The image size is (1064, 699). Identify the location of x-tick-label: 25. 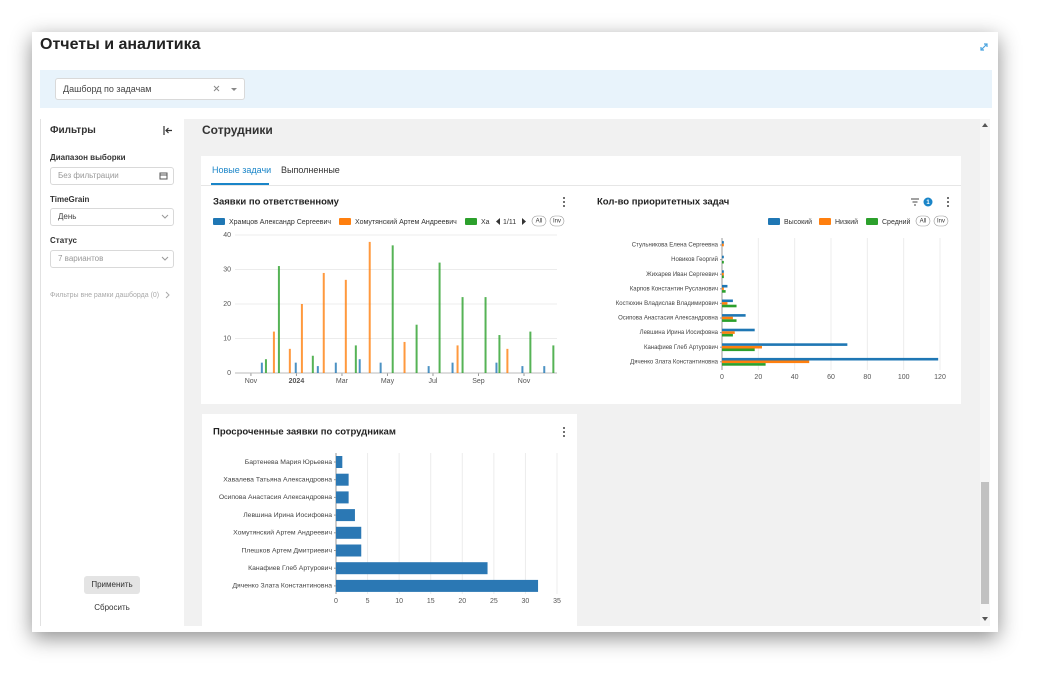
(494, 601).